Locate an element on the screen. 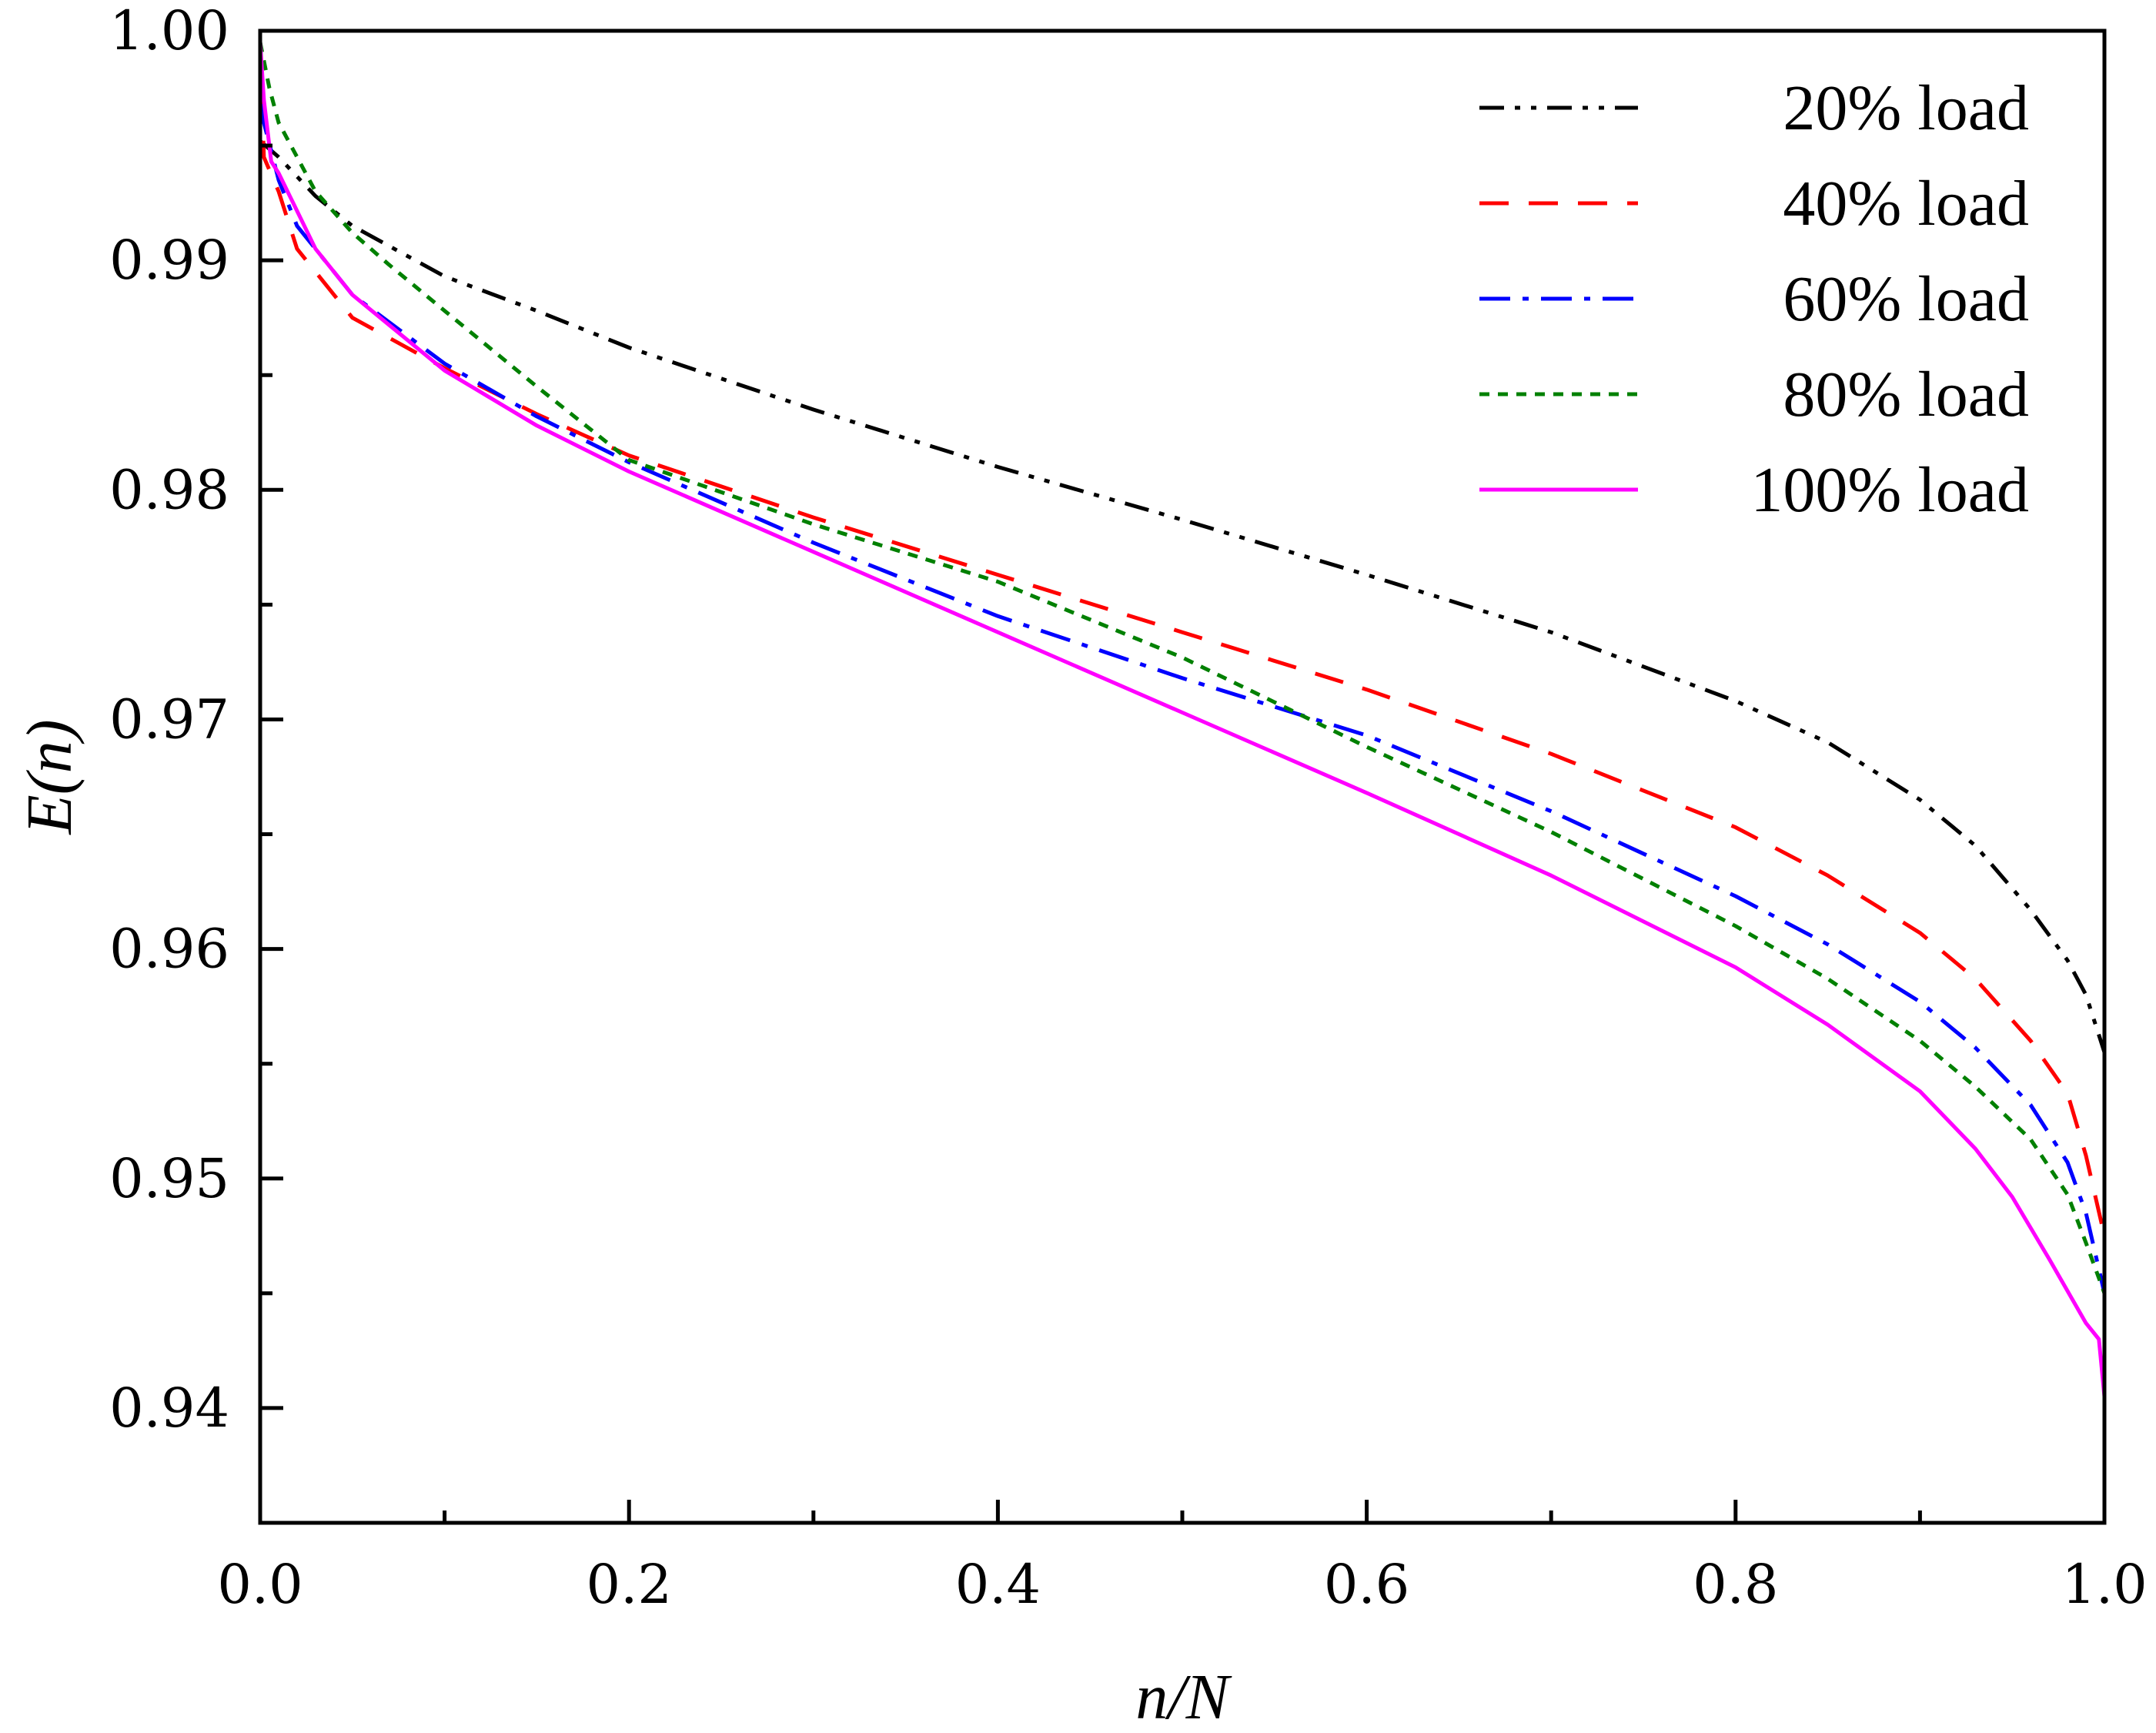 This screenshot has width=2156, height=1733. y-tick-label: 0.99 is located at coordinates (169, 260).